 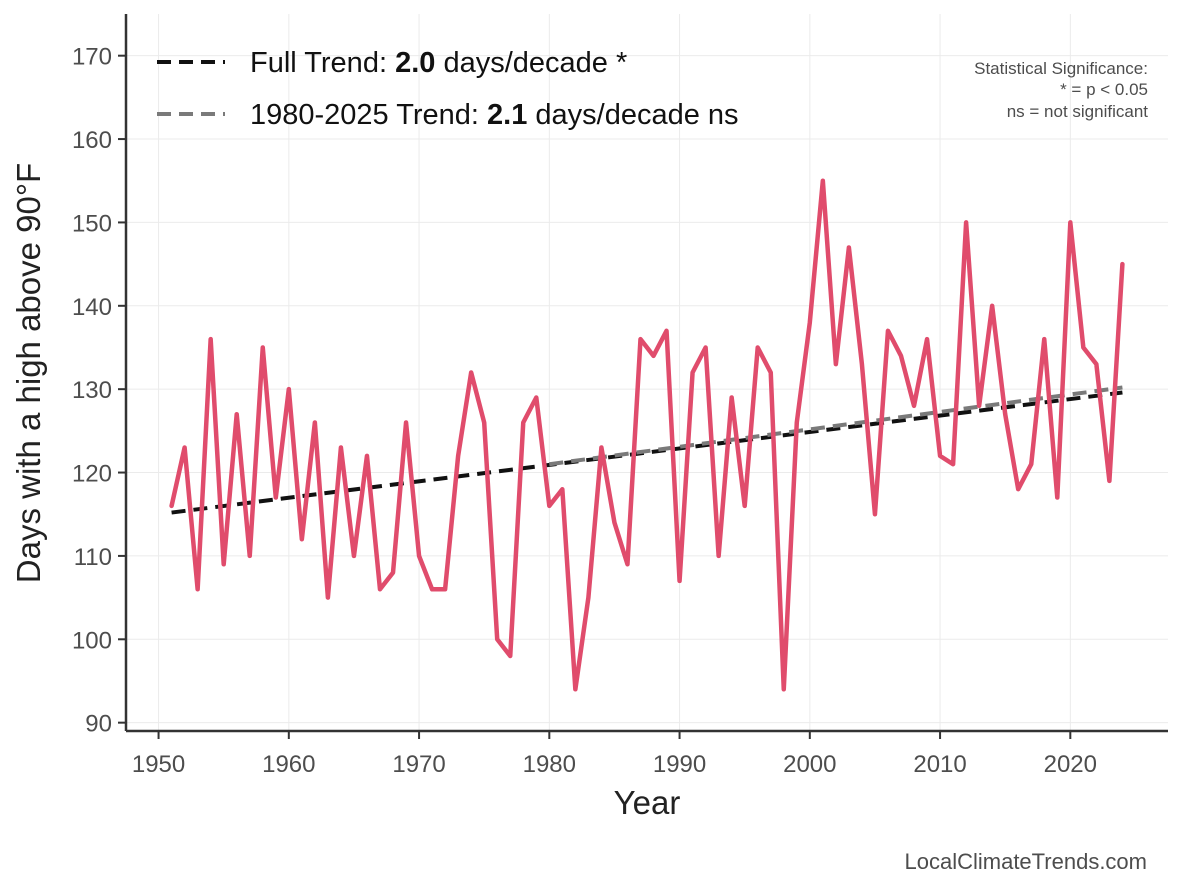 I want to click on full-trend-line, so click(x=647, y=452).